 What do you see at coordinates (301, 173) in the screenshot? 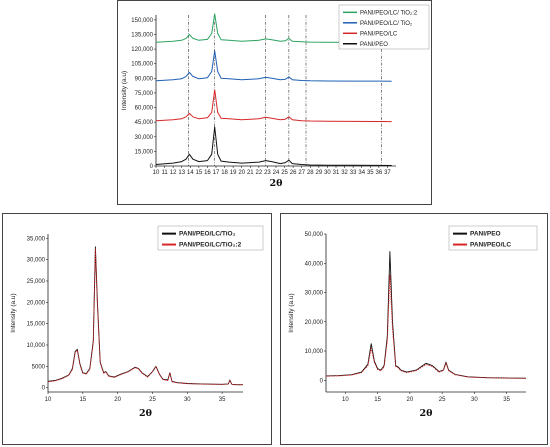
I see `x-tick-label: 27` at bounding box center [301, 173].